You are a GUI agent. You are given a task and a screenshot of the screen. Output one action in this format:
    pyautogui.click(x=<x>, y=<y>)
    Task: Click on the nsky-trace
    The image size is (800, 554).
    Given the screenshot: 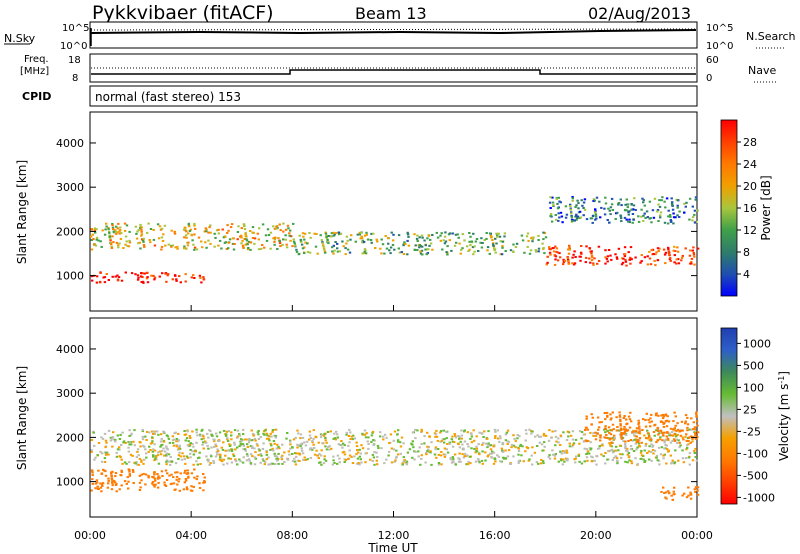 What is the action you would take?
    pyautogui.click(x=393, y=32)
    